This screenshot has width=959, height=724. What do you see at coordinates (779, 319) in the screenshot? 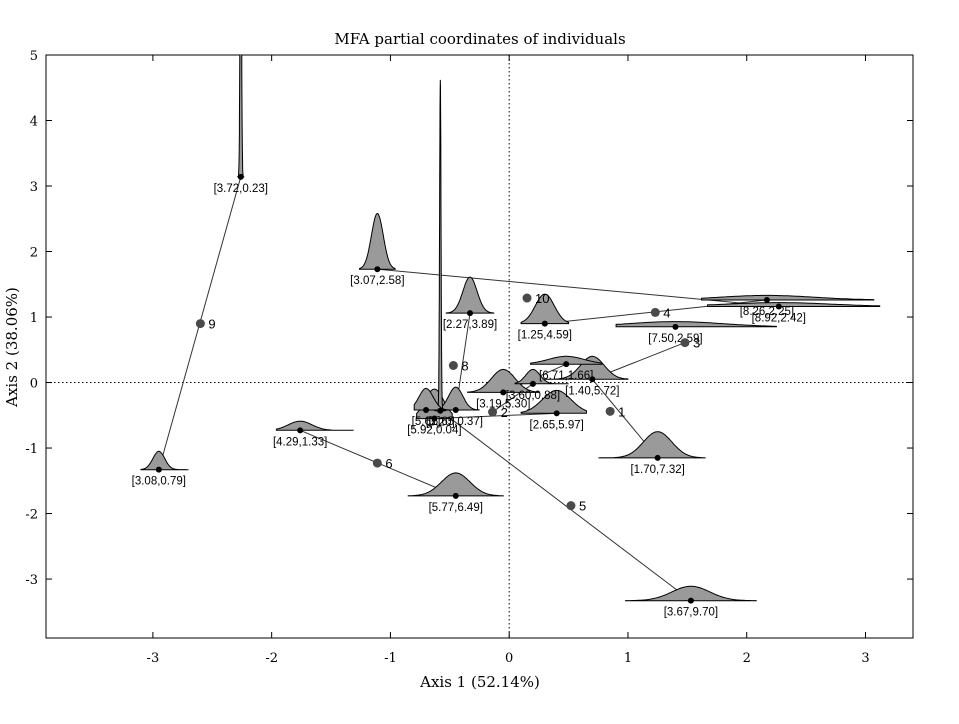
I see `partial-point-label: [8.92,2.42]` at bounding box center [779, 319].